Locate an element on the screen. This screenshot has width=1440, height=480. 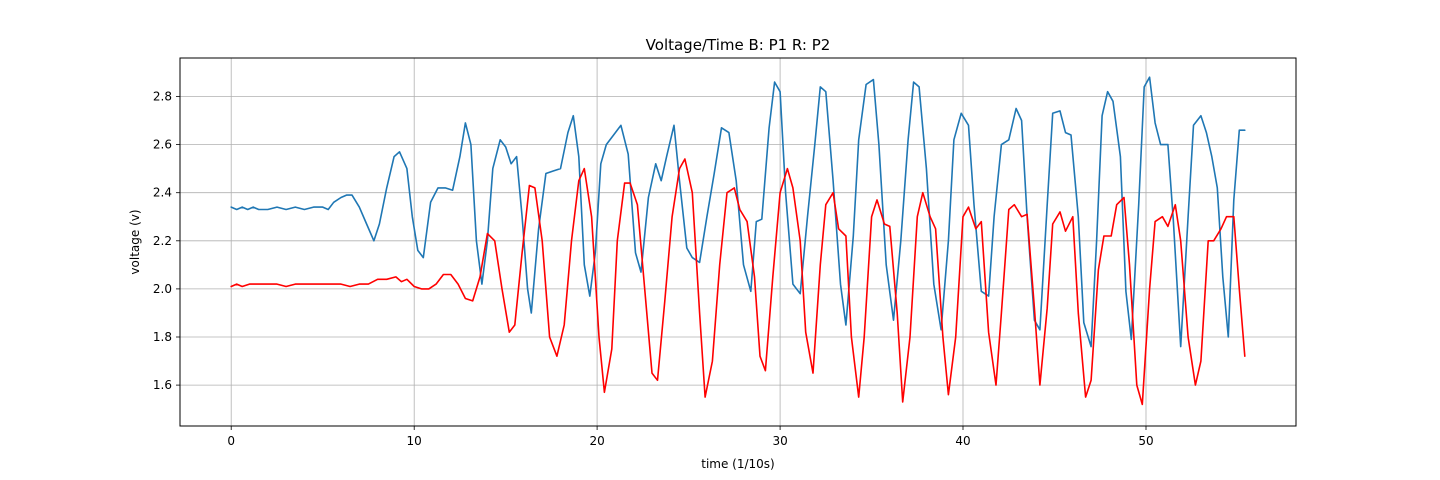
x-axis-label: time (1/10s) is located at coordinates (738, 464).